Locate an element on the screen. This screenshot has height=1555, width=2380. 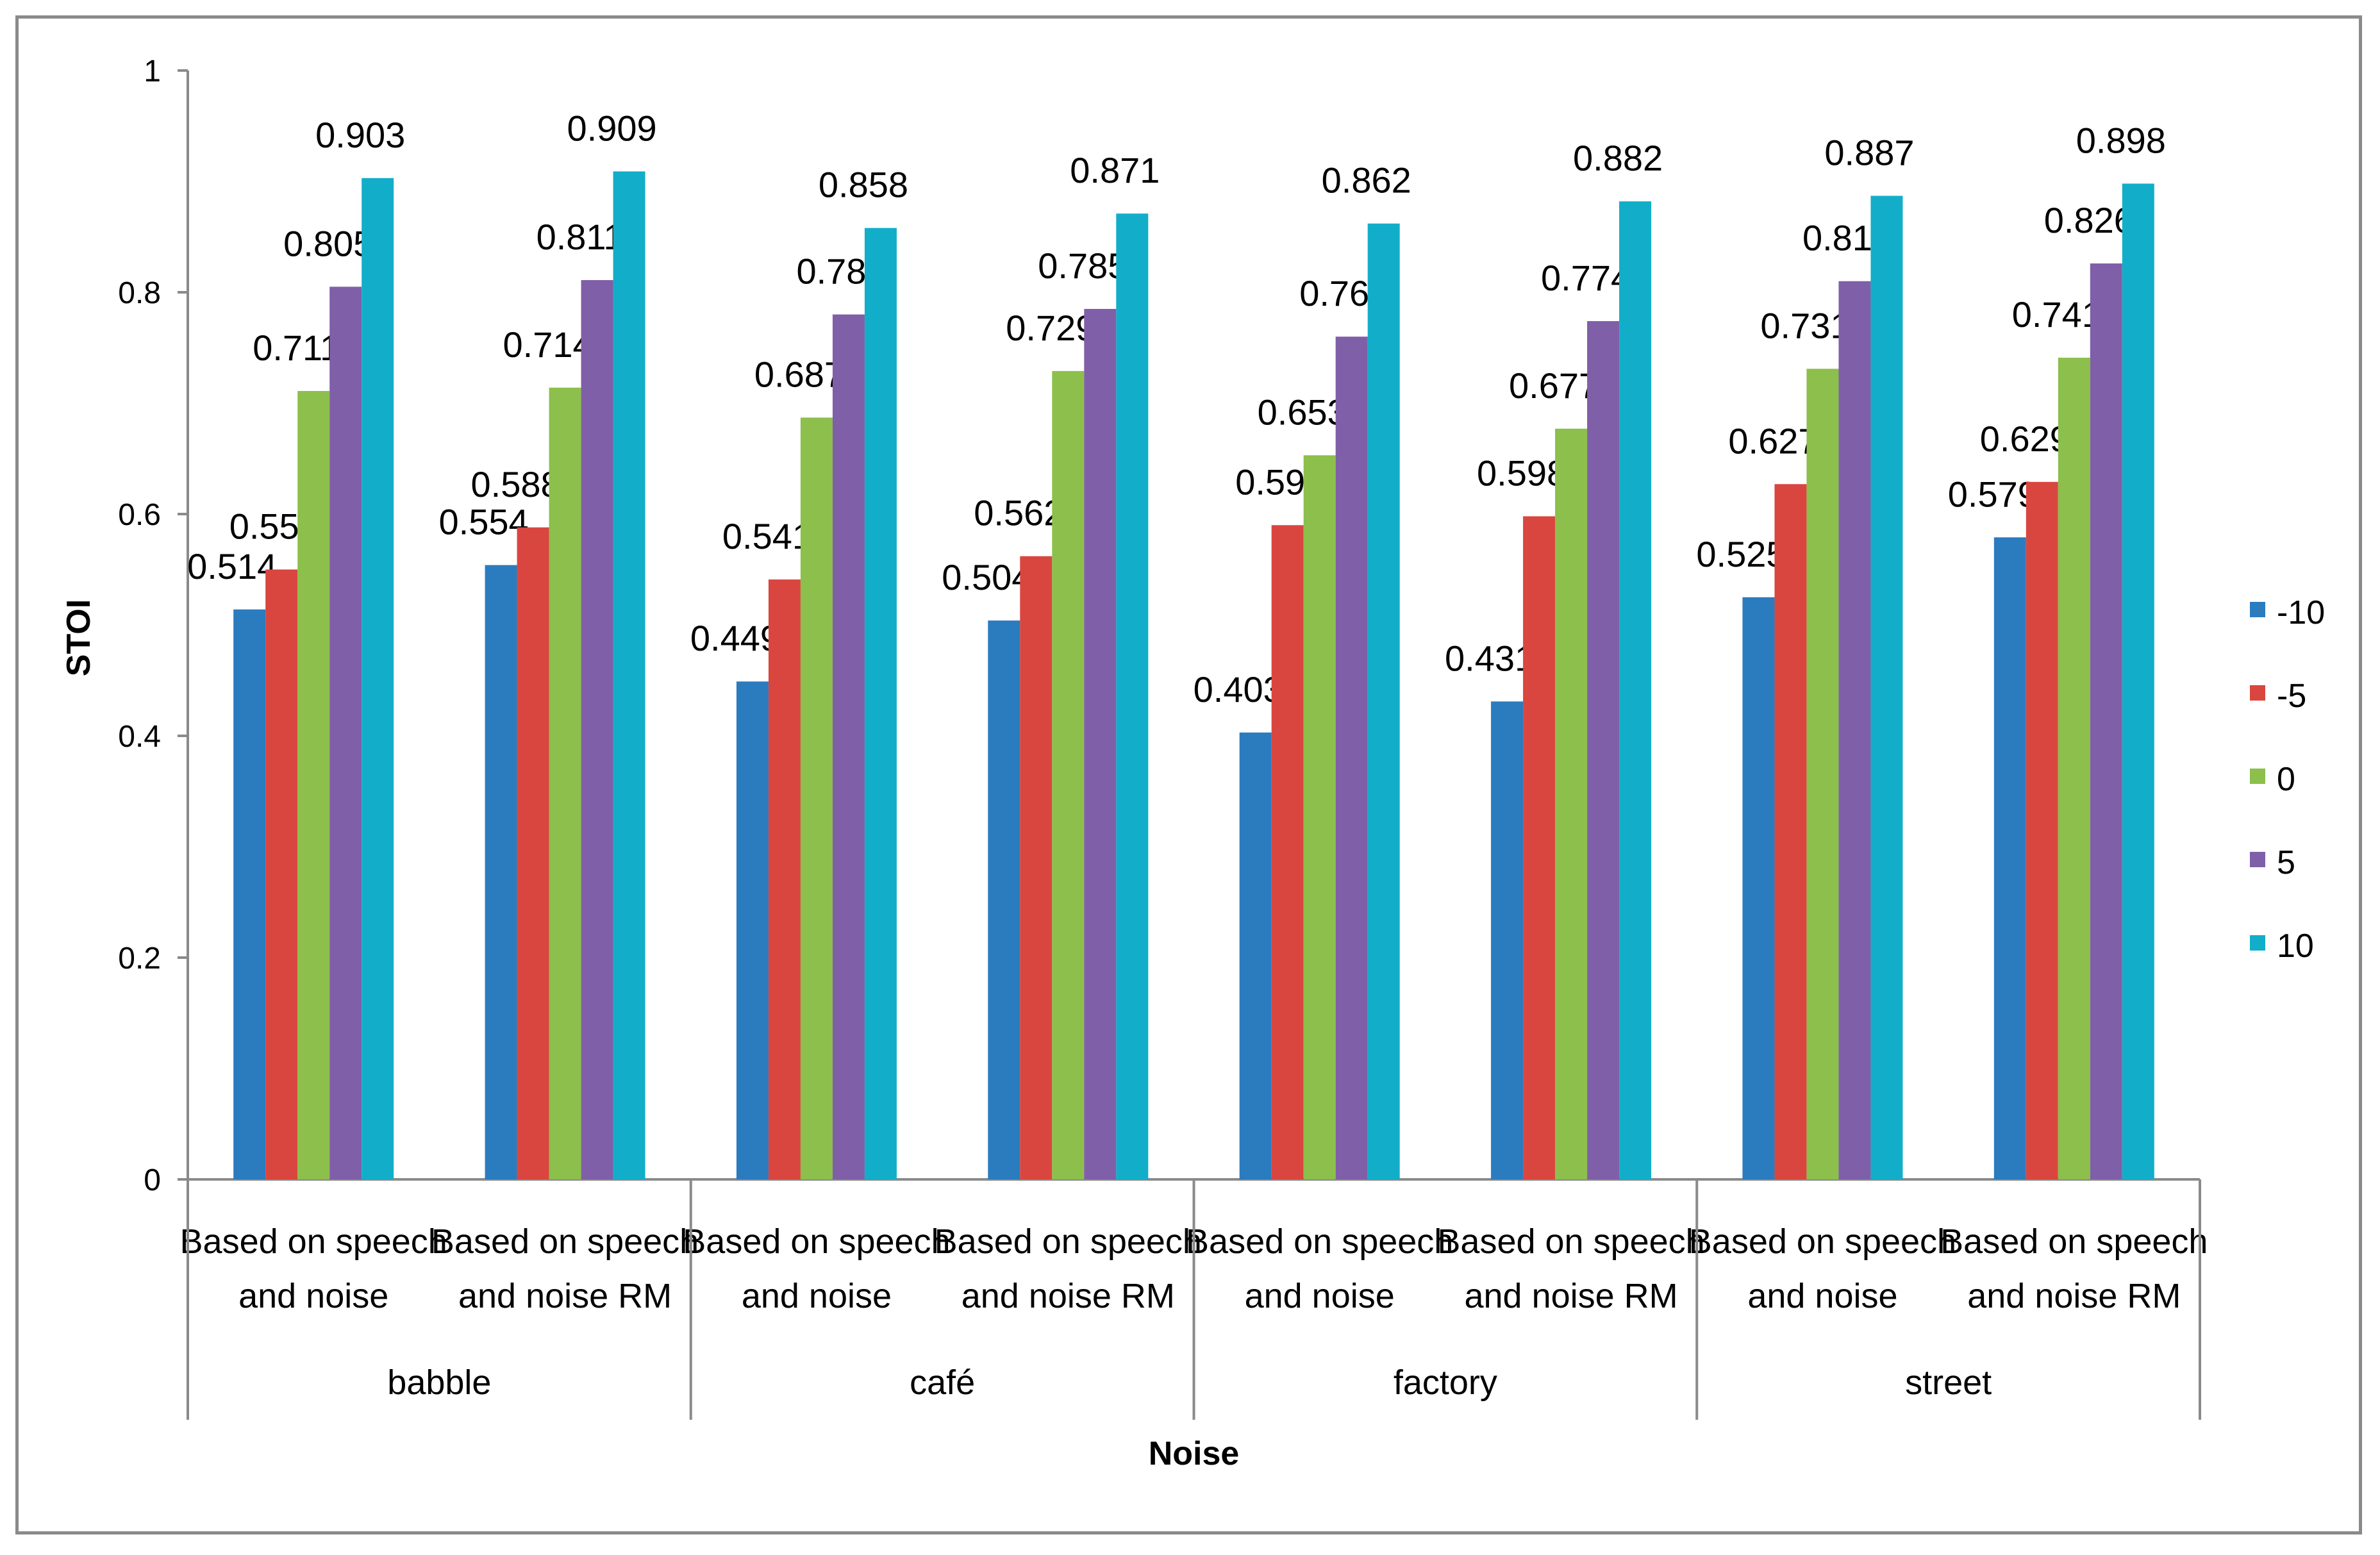
data-label: 0.554 is located at coordinates (483, 522).